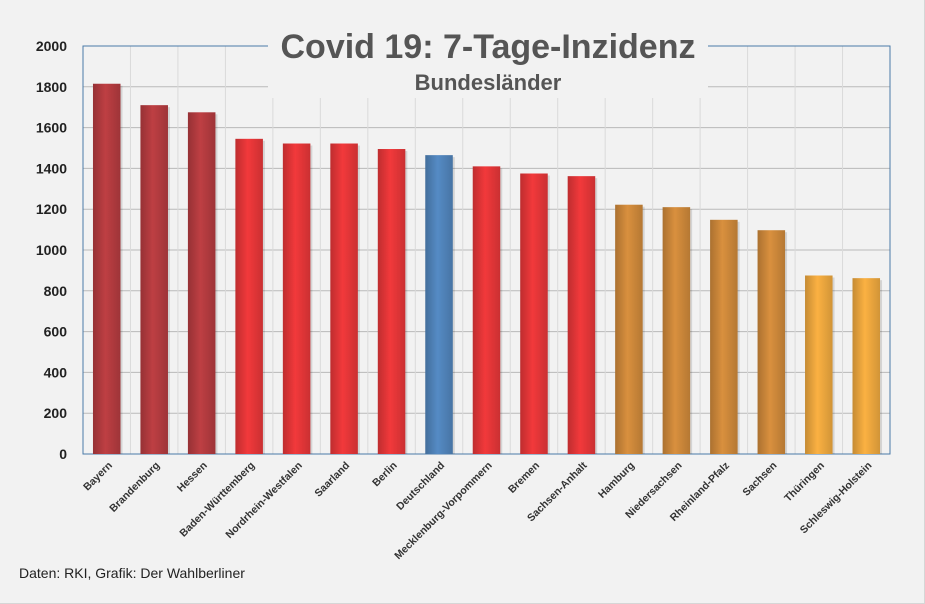  I want to click on x-tick-label: Mecklenburg-Vorpommern, so click(443, 511).